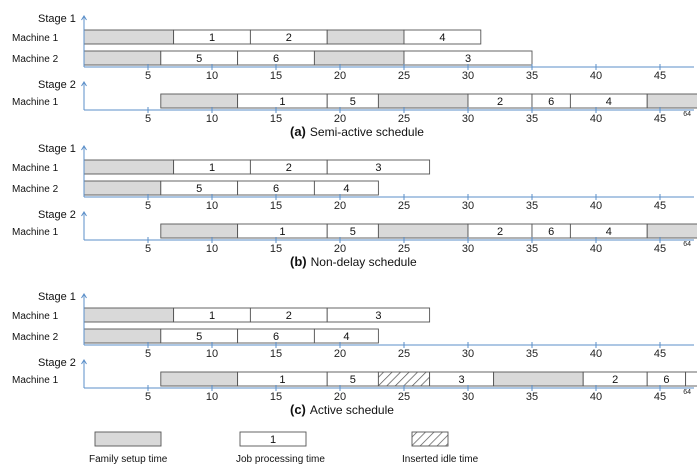 The image size is (697, 468). I want to click on legend-label: Family setup time, so click(128, 459).